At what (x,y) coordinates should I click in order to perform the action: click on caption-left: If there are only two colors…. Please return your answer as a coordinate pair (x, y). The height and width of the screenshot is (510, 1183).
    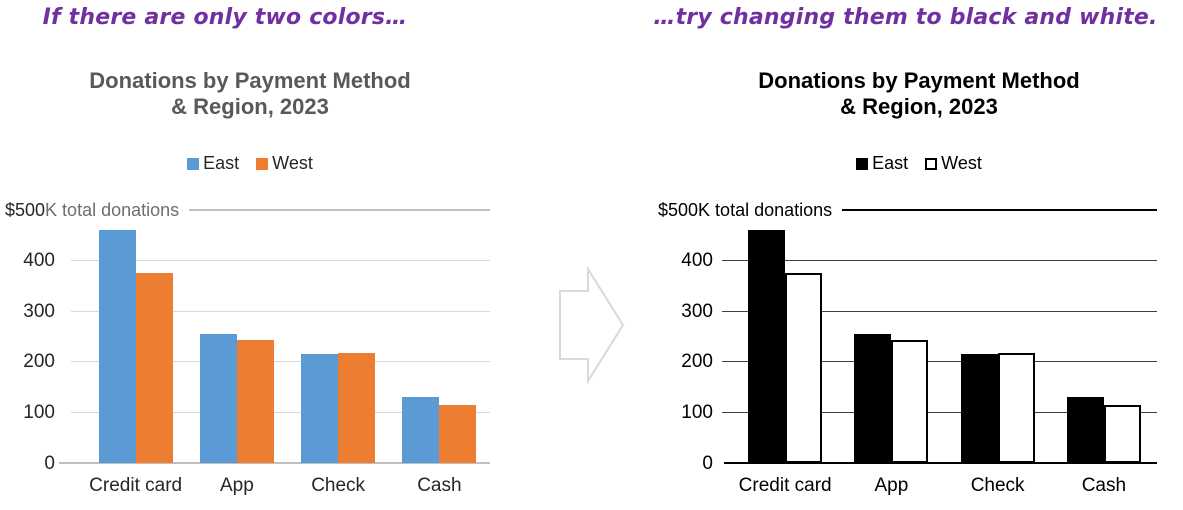
    Looking at the image, I should click on (225, 17).